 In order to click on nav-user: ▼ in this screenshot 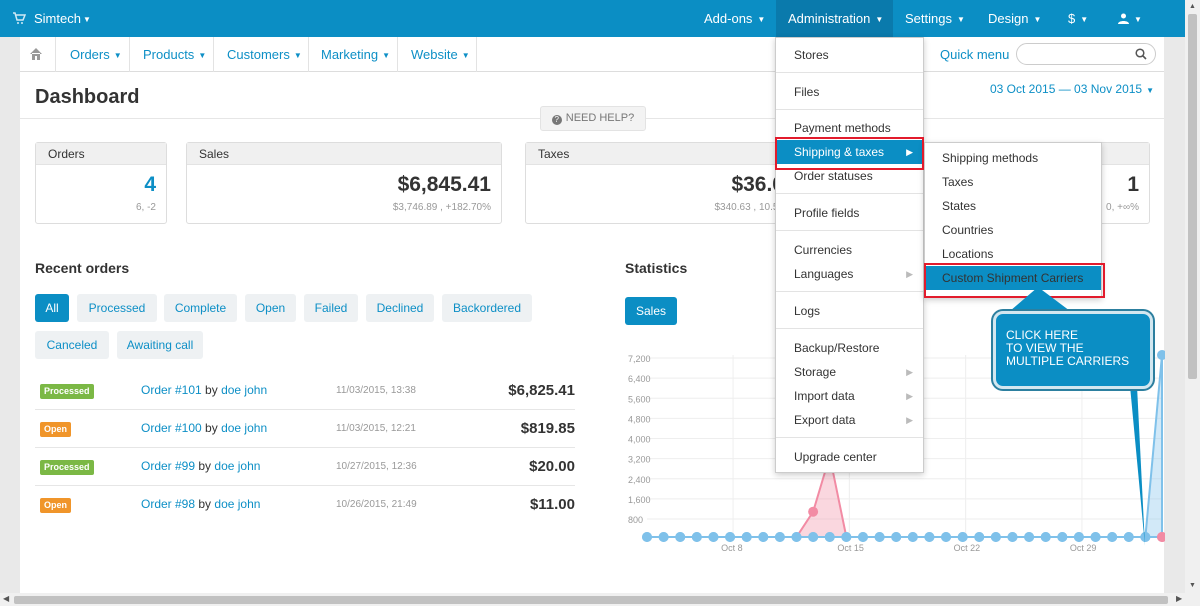, I will do `click(1130, 18)`.